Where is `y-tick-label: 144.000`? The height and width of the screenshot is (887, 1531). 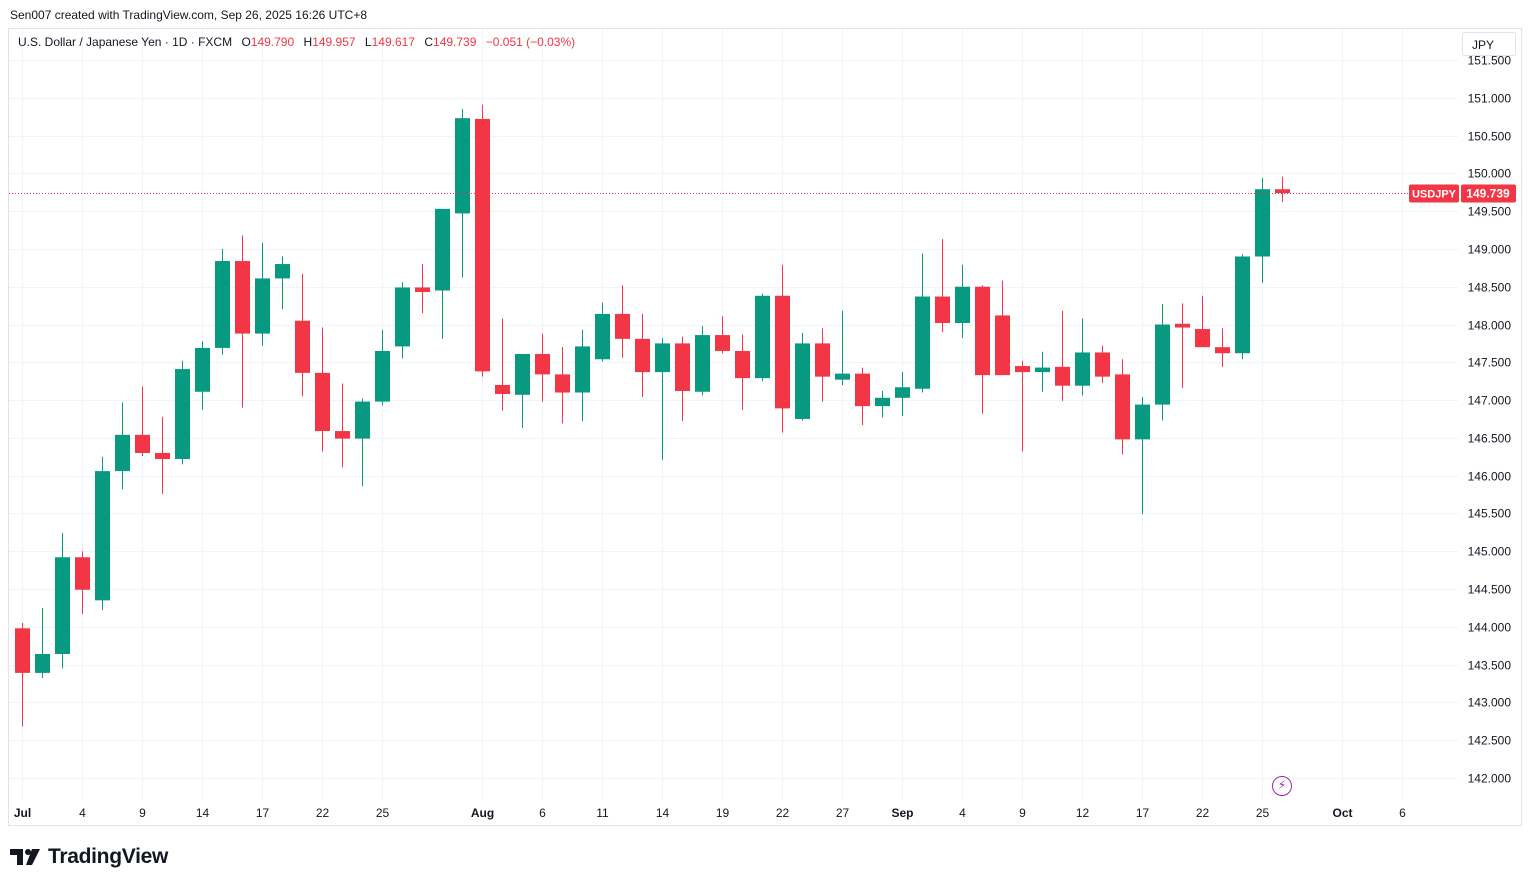
y-tick-label: 144.000 is located at coordinates (1490, 628).